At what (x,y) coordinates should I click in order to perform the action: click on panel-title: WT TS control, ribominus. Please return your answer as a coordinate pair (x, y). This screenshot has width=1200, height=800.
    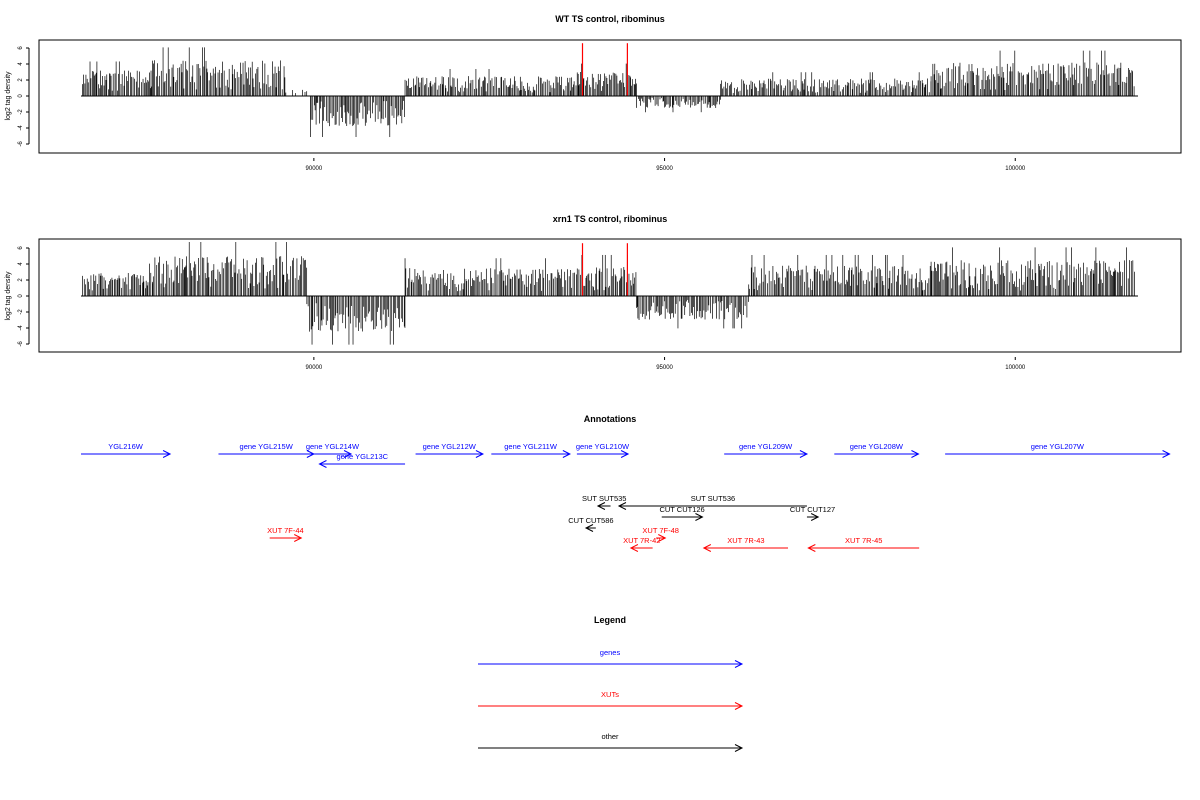
    Looking at the image, I should click on (610, 19).